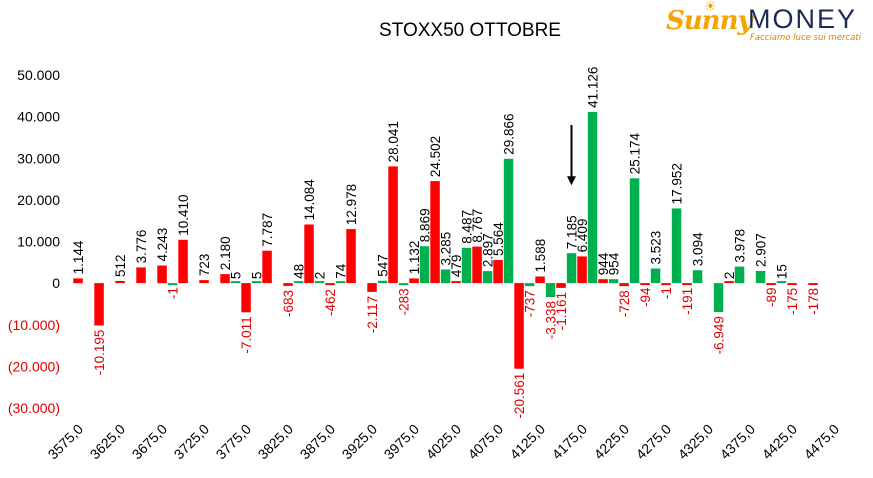 This screenshot has width=873, height=478. Describe the element at coordinates (761, 250) in the screenshot. I see `bar-value-label: 2.907` at that location.